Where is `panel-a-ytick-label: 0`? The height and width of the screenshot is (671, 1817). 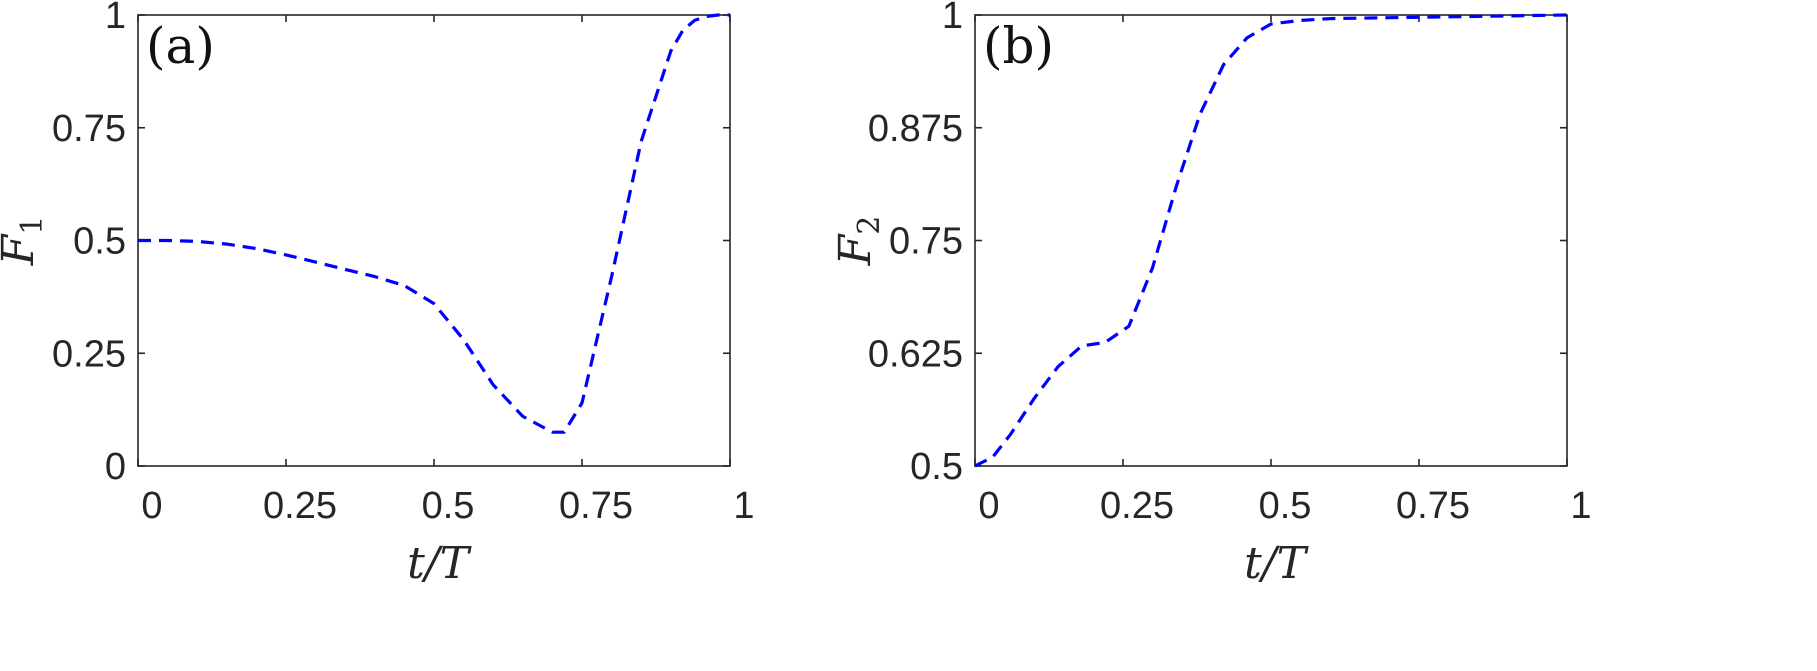 panel-a-ytick-label: 0 is located at coordinates (115, 467).